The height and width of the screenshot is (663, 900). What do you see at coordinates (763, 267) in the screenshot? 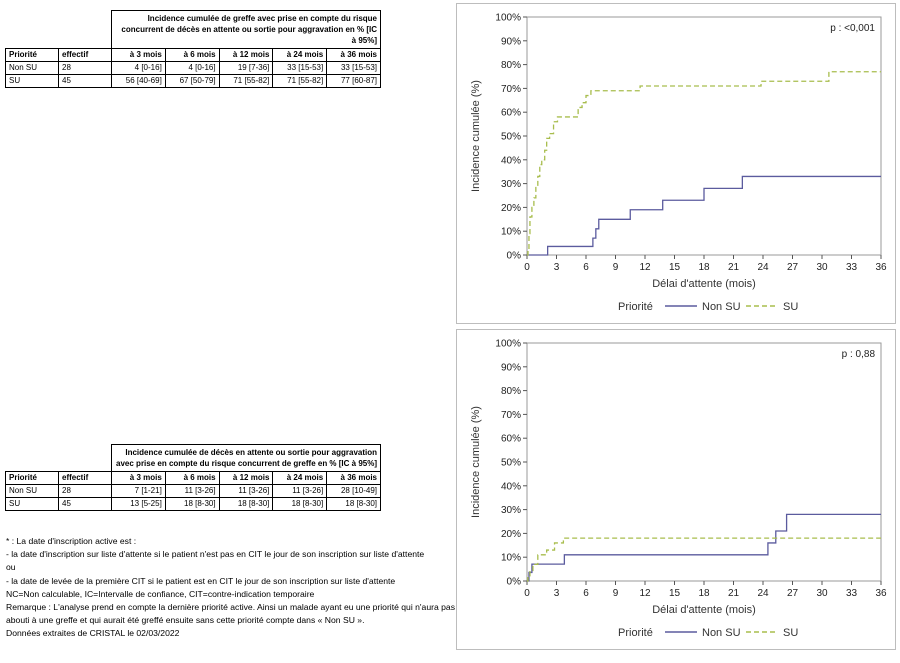
I see `x-tick-label: 24` at bounding box center [763, 267].